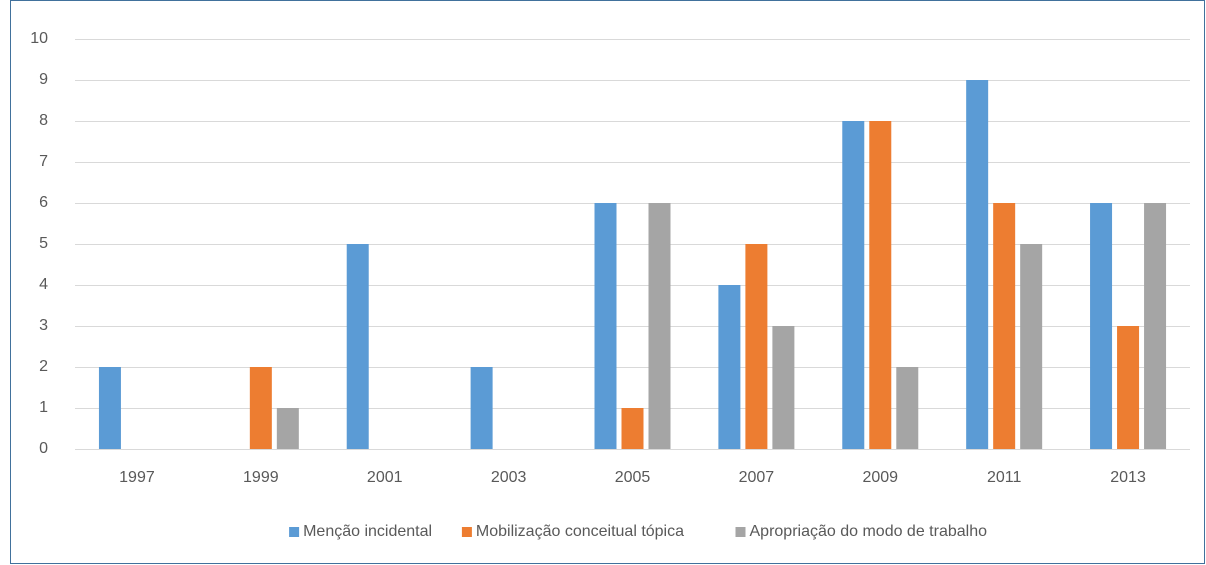  I want to click on x-tick-label: 1997, so click(137, 477).